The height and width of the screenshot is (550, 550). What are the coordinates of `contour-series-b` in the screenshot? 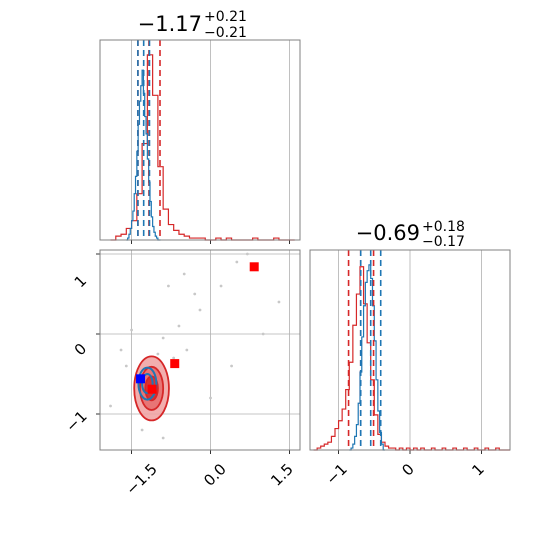 It's located at (147, 384).